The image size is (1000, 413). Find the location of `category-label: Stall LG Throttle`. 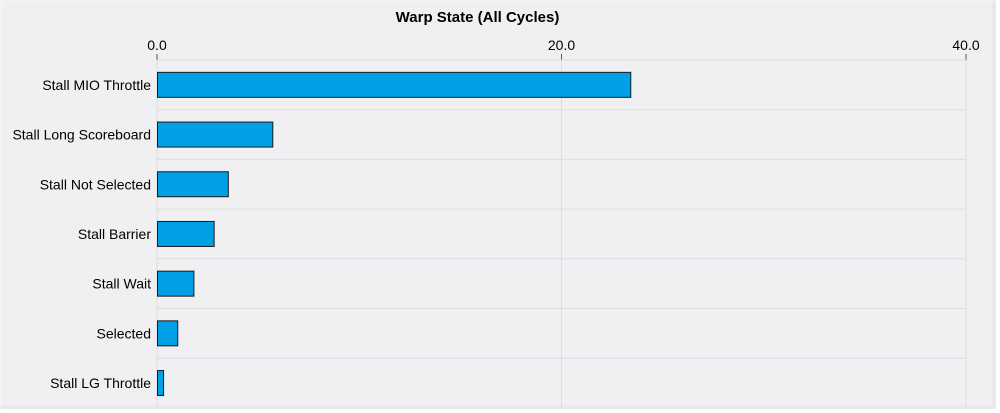

category-label: Stall LG Throttle is located at coordinates (100, 383).